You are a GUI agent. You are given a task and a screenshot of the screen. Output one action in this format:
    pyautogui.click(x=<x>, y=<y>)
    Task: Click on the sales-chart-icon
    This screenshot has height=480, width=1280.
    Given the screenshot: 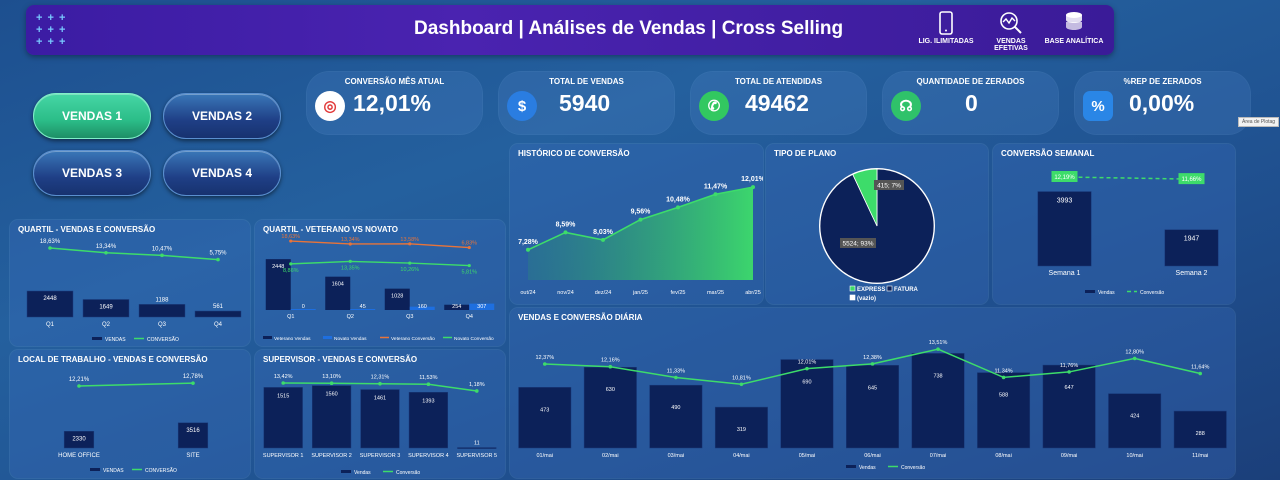 What is the action you would take?
    pyautogui.click(x=1011, y=23)
    